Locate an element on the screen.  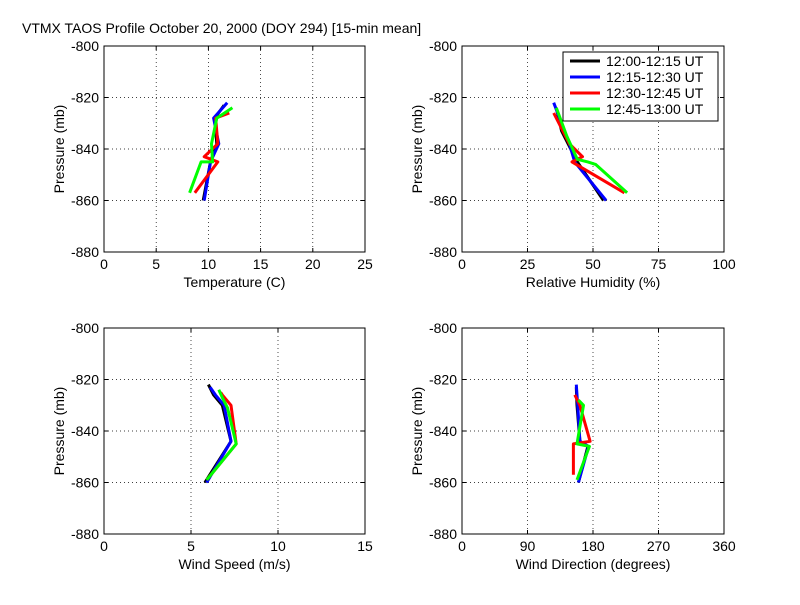
legend-label: 12:45-13:00 UT is located at coordinates (655, 109).